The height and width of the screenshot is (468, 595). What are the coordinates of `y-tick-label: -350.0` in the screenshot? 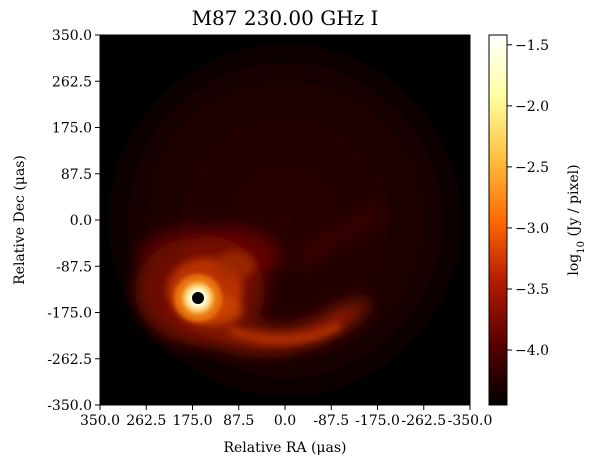 It's located at (69, 406).